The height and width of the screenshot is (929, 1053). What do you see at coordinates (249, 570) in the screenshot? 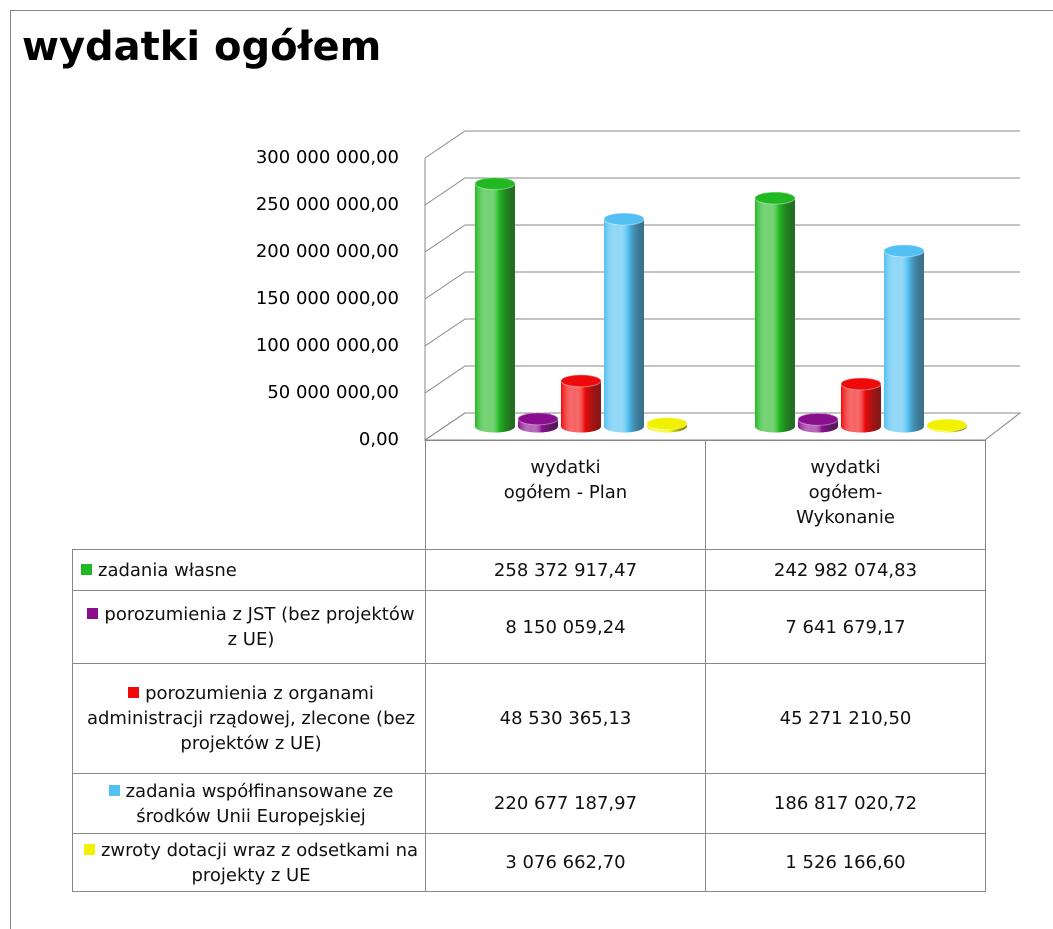
I see `legend-cell: zadania własne` at bounding box center [249, 570].